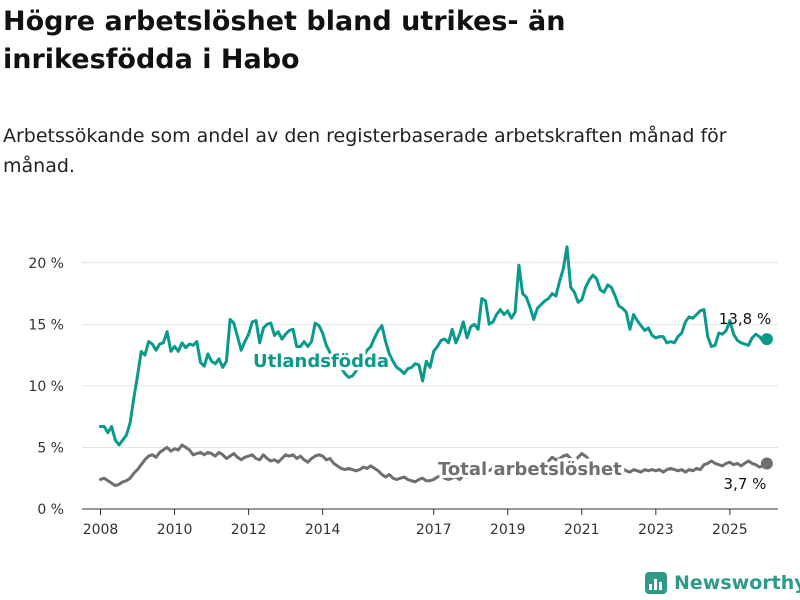 This screenshot has height=600, width=800. Describe the element at coordinates (249, 530) in the screenshot. I see `x-tick-label: 2012` at that location.